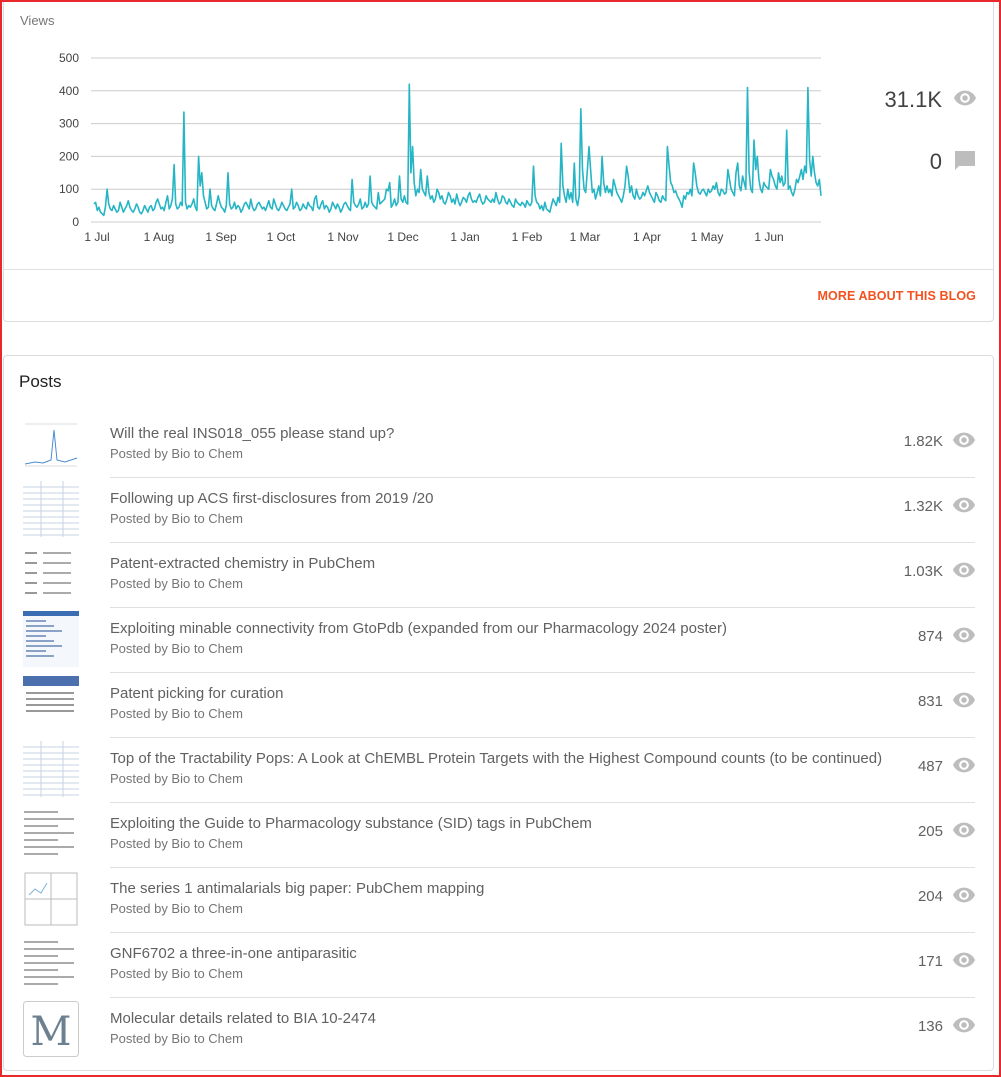  I want to click on y-tick-label: 0, so click(75, 222).